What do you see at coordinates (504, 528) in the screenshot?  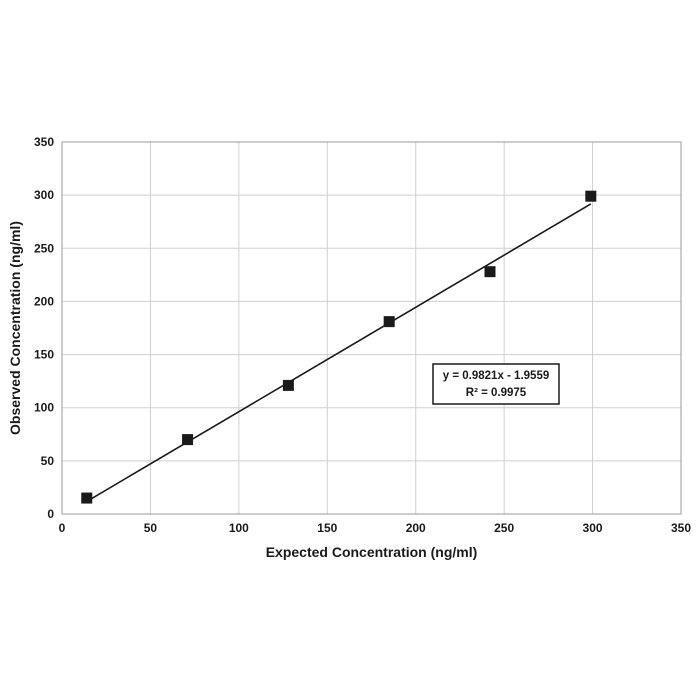 I see `x-tick-label: 250` at bounding box center [504, 528].